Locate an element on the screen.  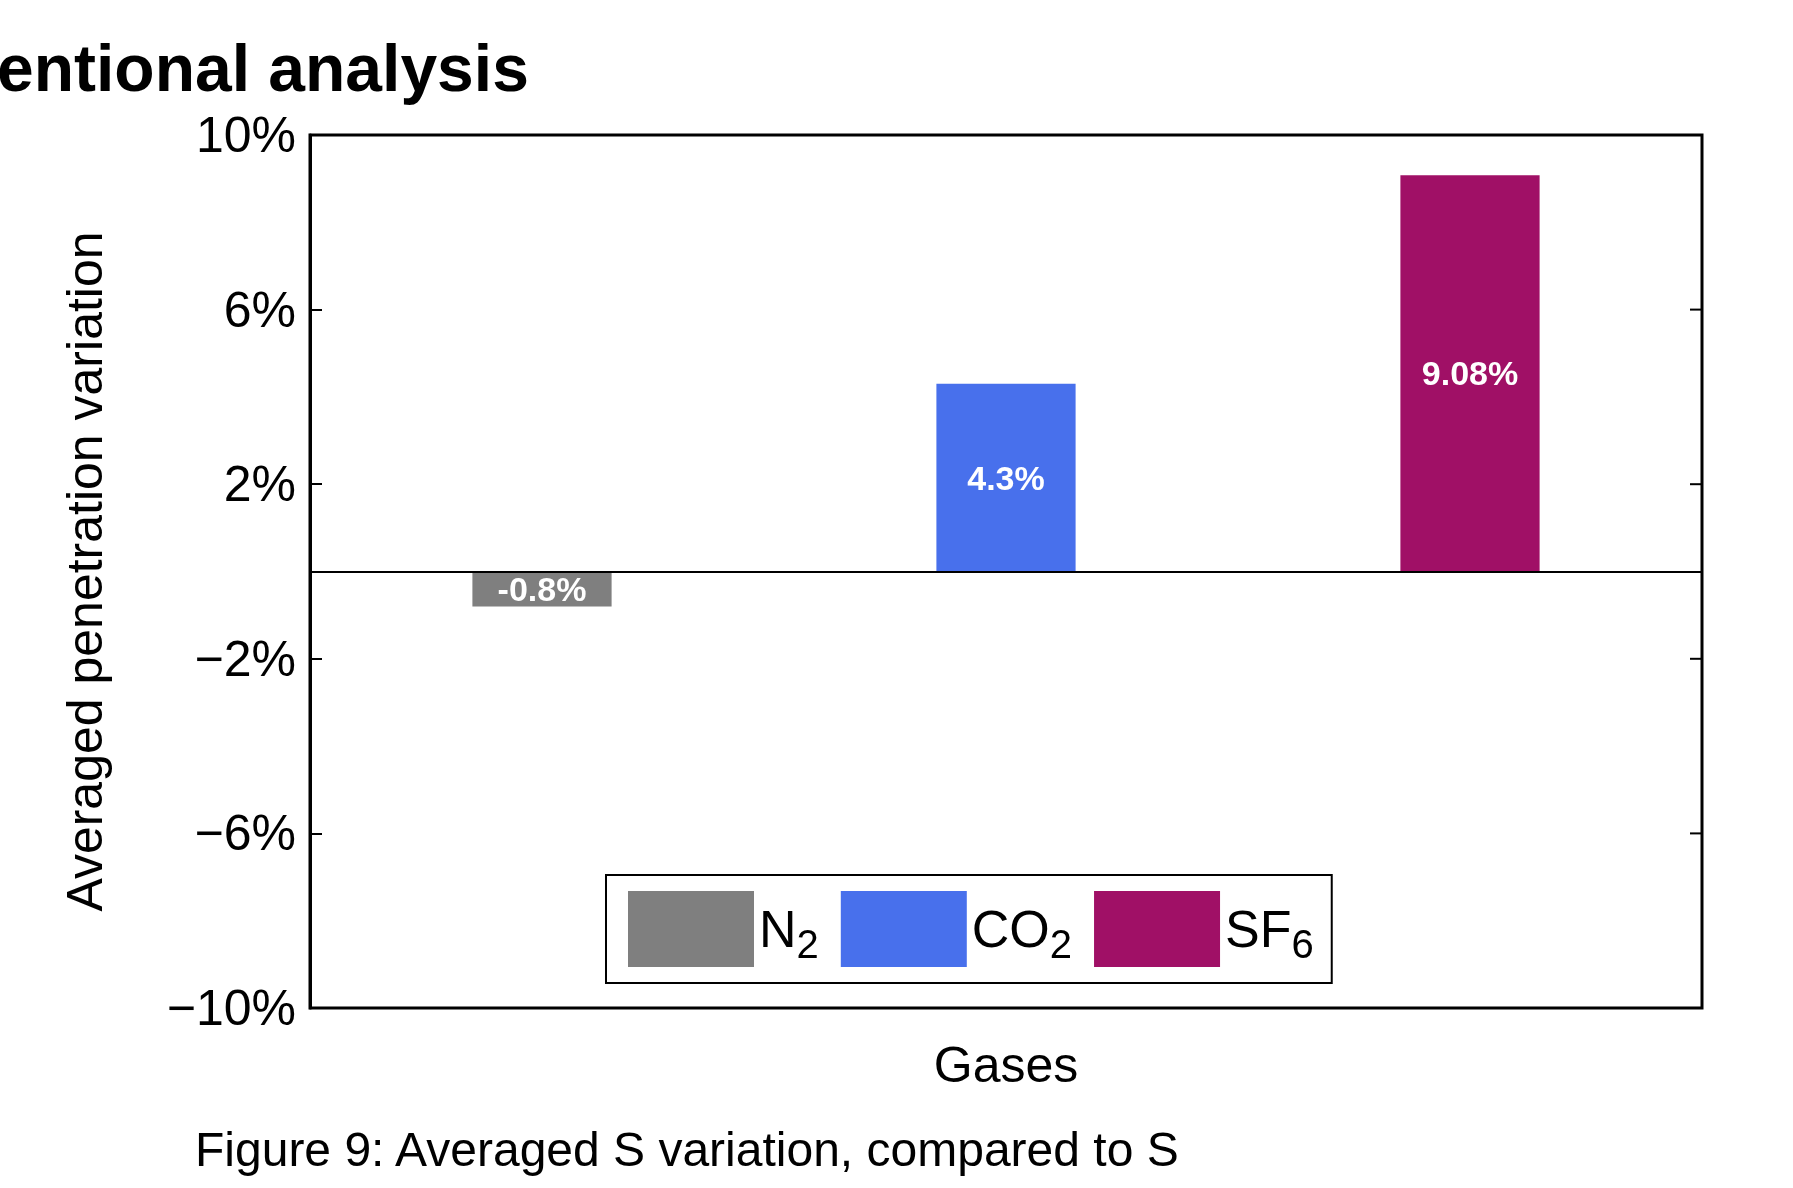
x-axis-title: Gases is located at coordinates (1006, 1065).